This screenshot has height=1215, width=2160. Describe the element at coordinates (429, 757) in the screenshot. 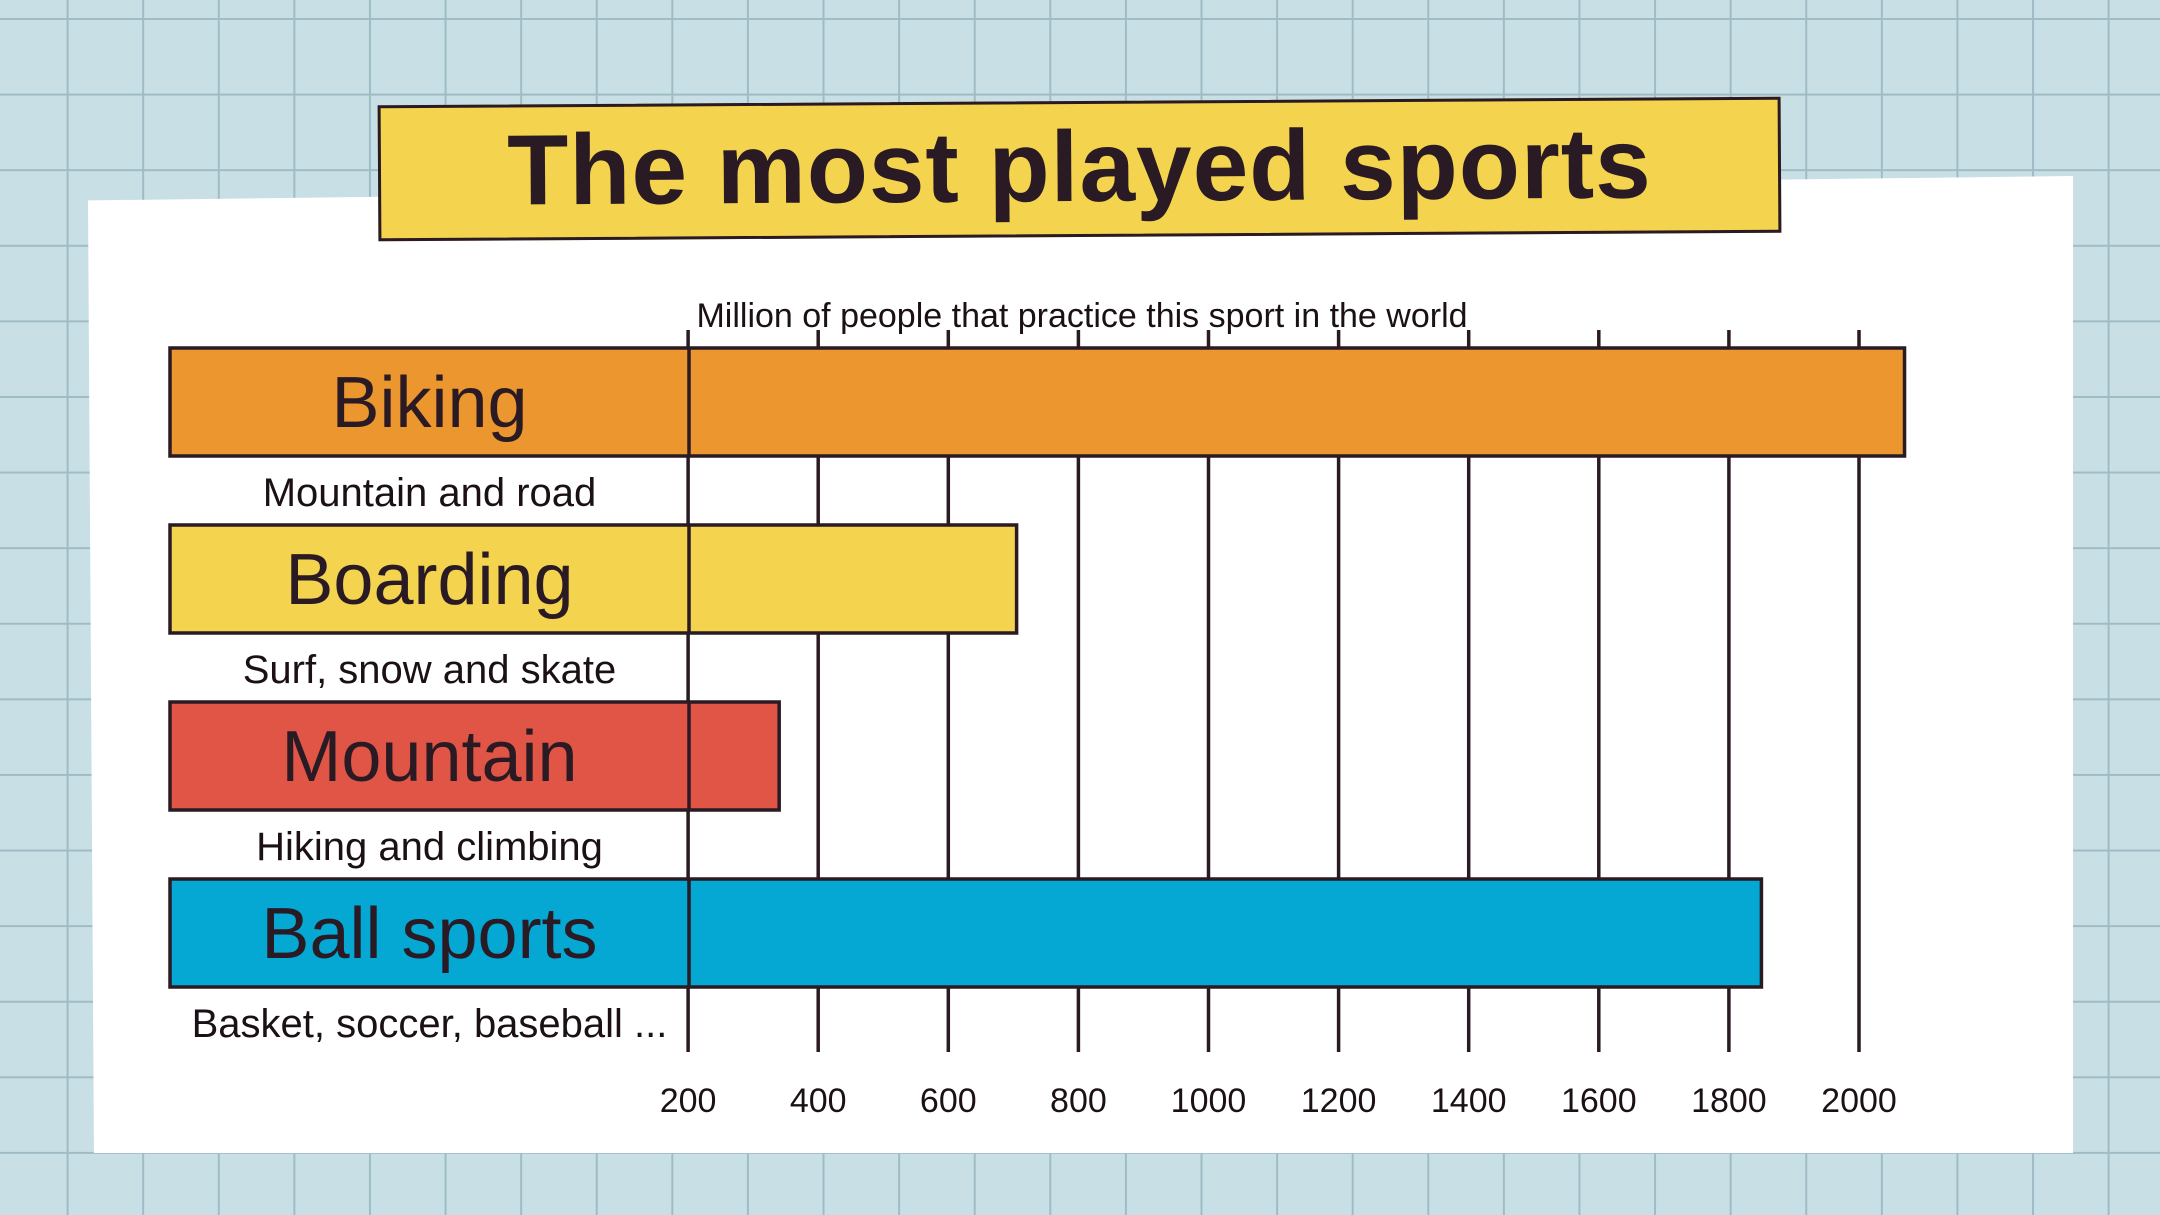

I see `category-label-mountain: Mountain` at that location.